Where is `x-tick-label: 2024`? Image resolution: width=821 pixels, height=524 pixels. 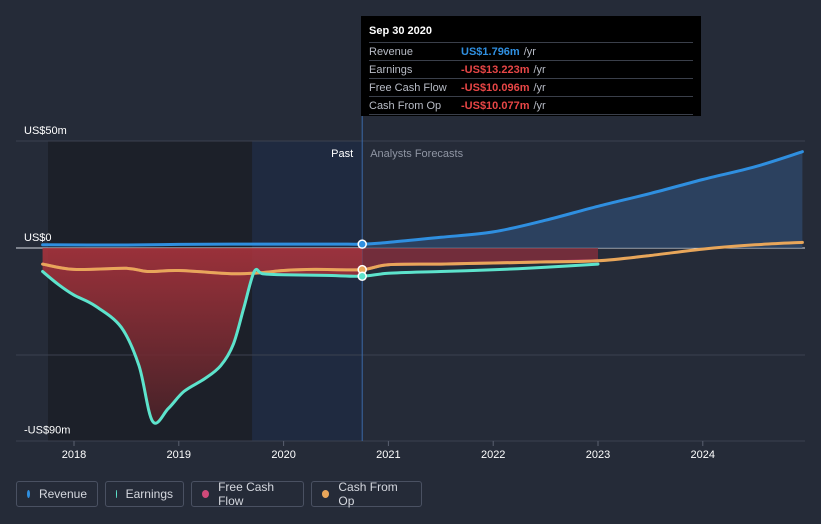 x-tick-label: 2024 is located at coordinates (703, 455).